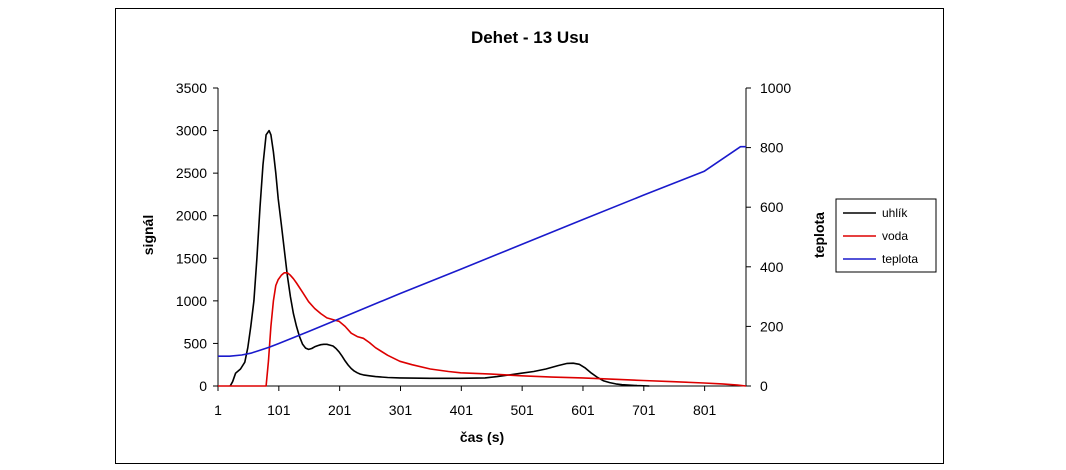 The image size is (1066, 470). I want to click on y2-tick-label: 1000, so click(775, 88).